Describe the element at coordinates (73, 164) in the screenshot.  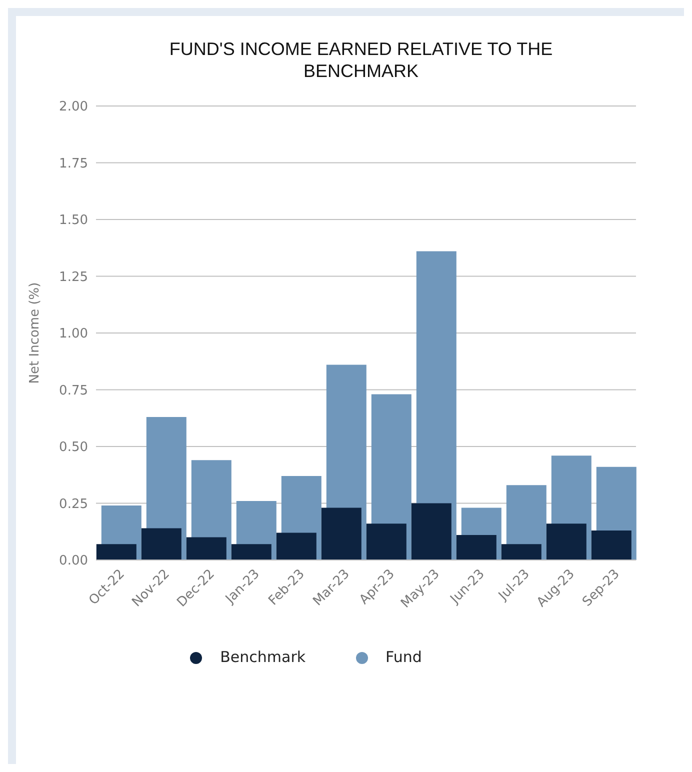
I see `y-tick-label: 1.75` at that location.